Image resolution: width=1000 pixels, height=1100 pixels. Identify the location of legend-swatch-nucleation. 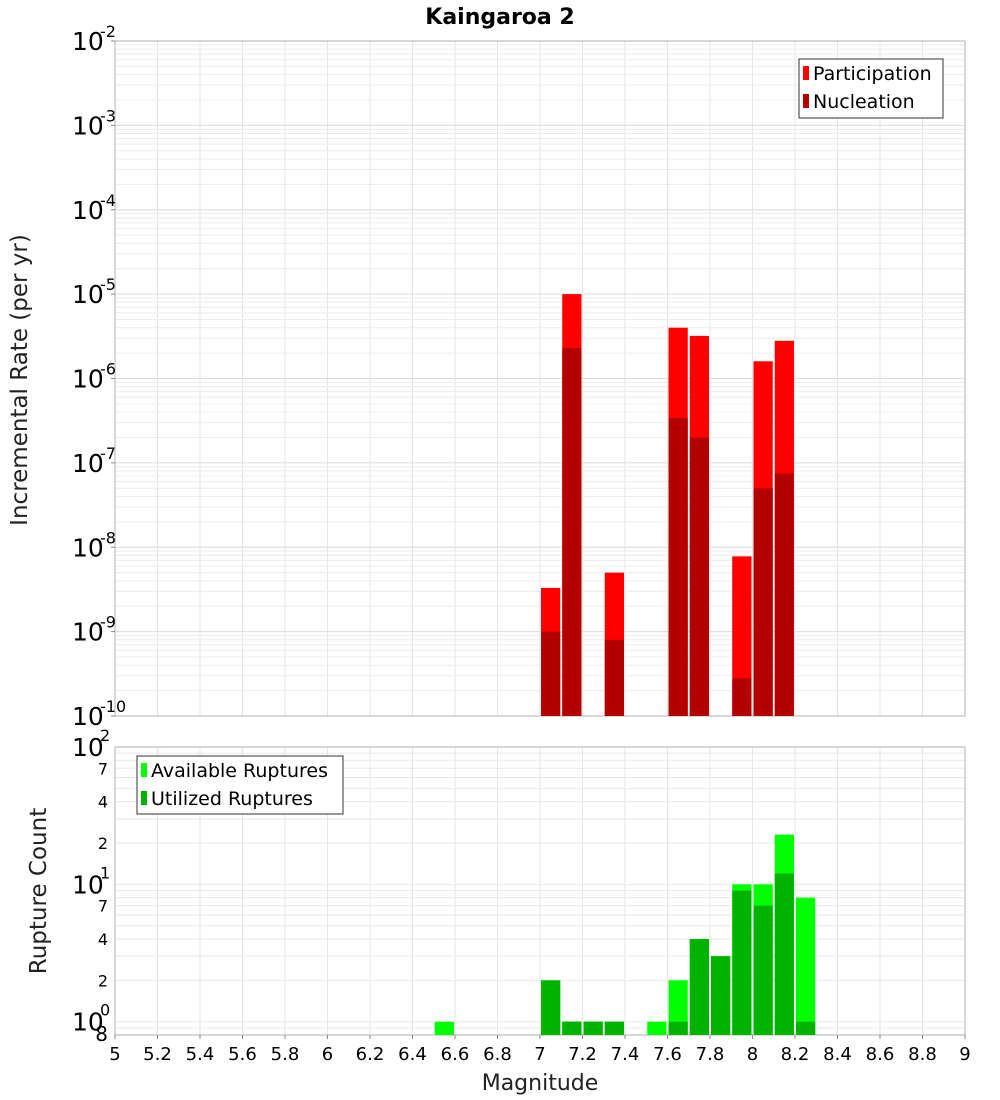
(806, 101).